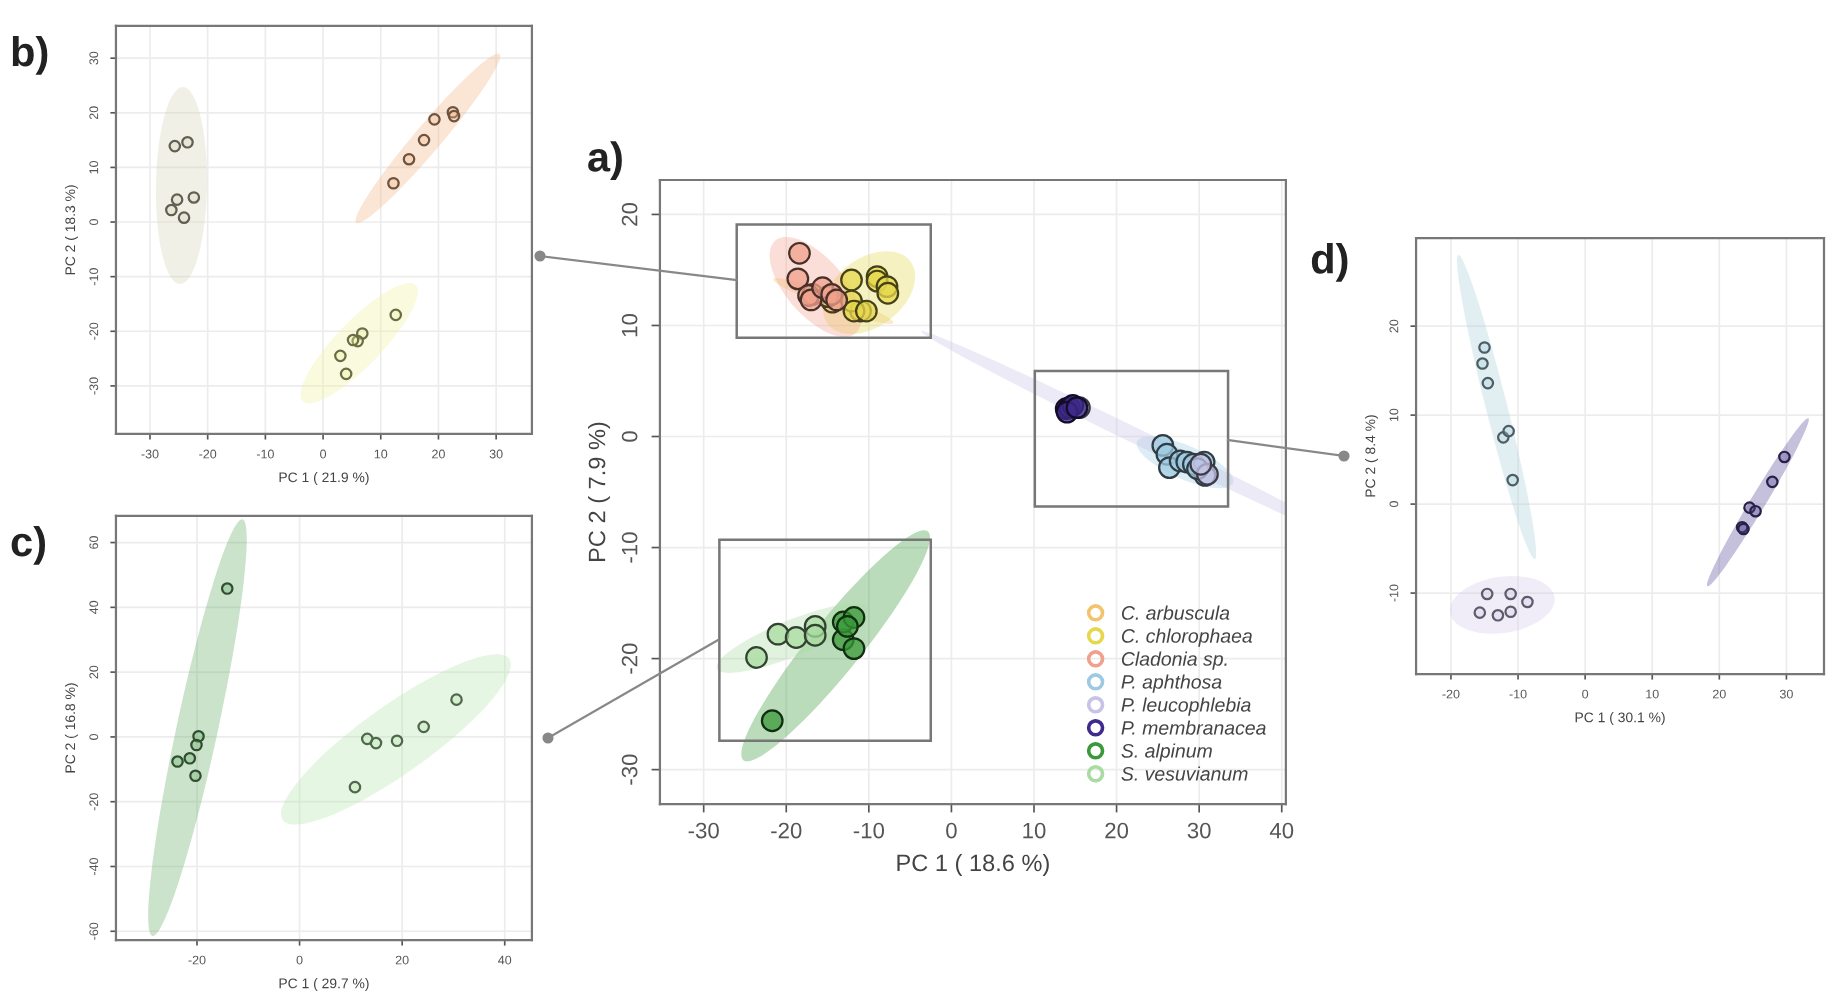 The height and width of the screenshot is (994, 1826). I want to click on chart-title: c), so click(28, 545).